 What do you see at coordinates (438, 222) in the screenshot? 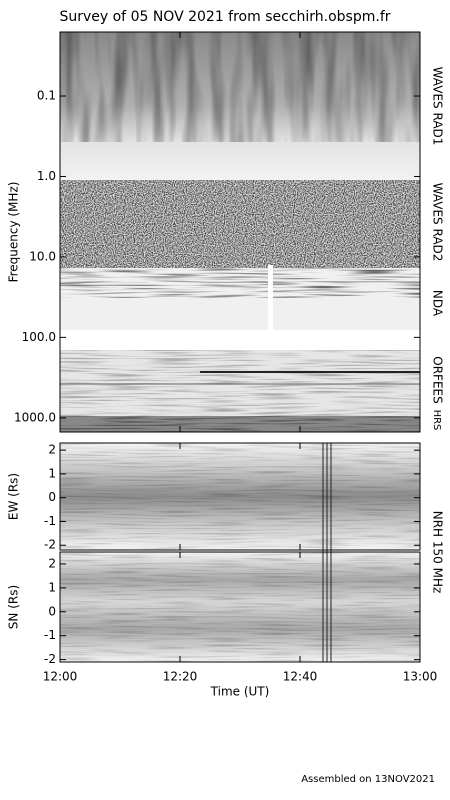
I see `instrument-label: WAVES RAD2` at bounding box center [438, 222].